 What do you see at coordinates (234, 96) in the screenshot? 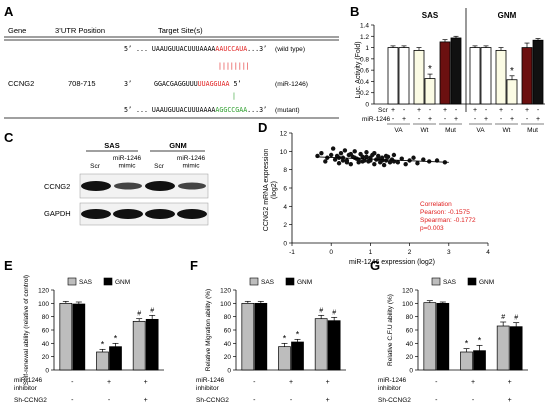
I see `mutation-mark: |` at bounding box center [234, 96].